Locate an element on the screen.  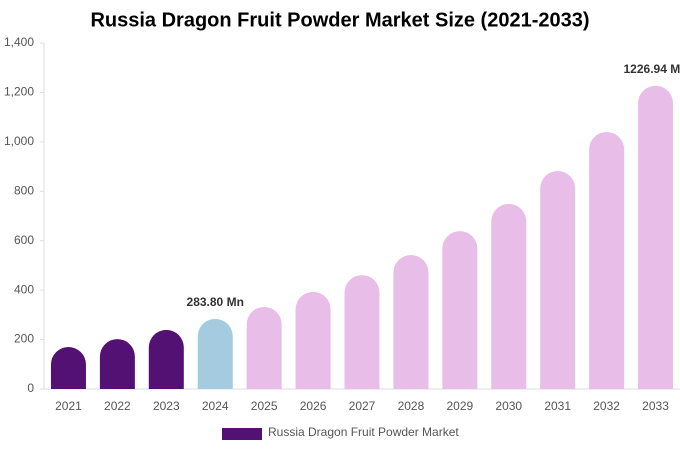
legend-swatch is located at coordinates (242, 434).